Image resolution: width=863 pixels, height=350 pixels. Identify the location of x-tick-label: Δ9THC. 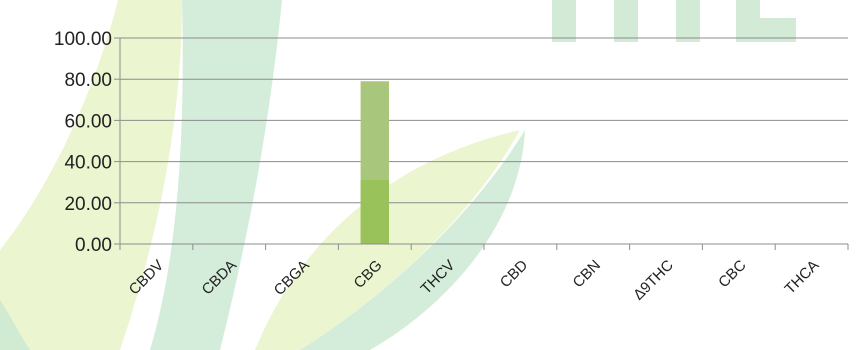
(653, 280).